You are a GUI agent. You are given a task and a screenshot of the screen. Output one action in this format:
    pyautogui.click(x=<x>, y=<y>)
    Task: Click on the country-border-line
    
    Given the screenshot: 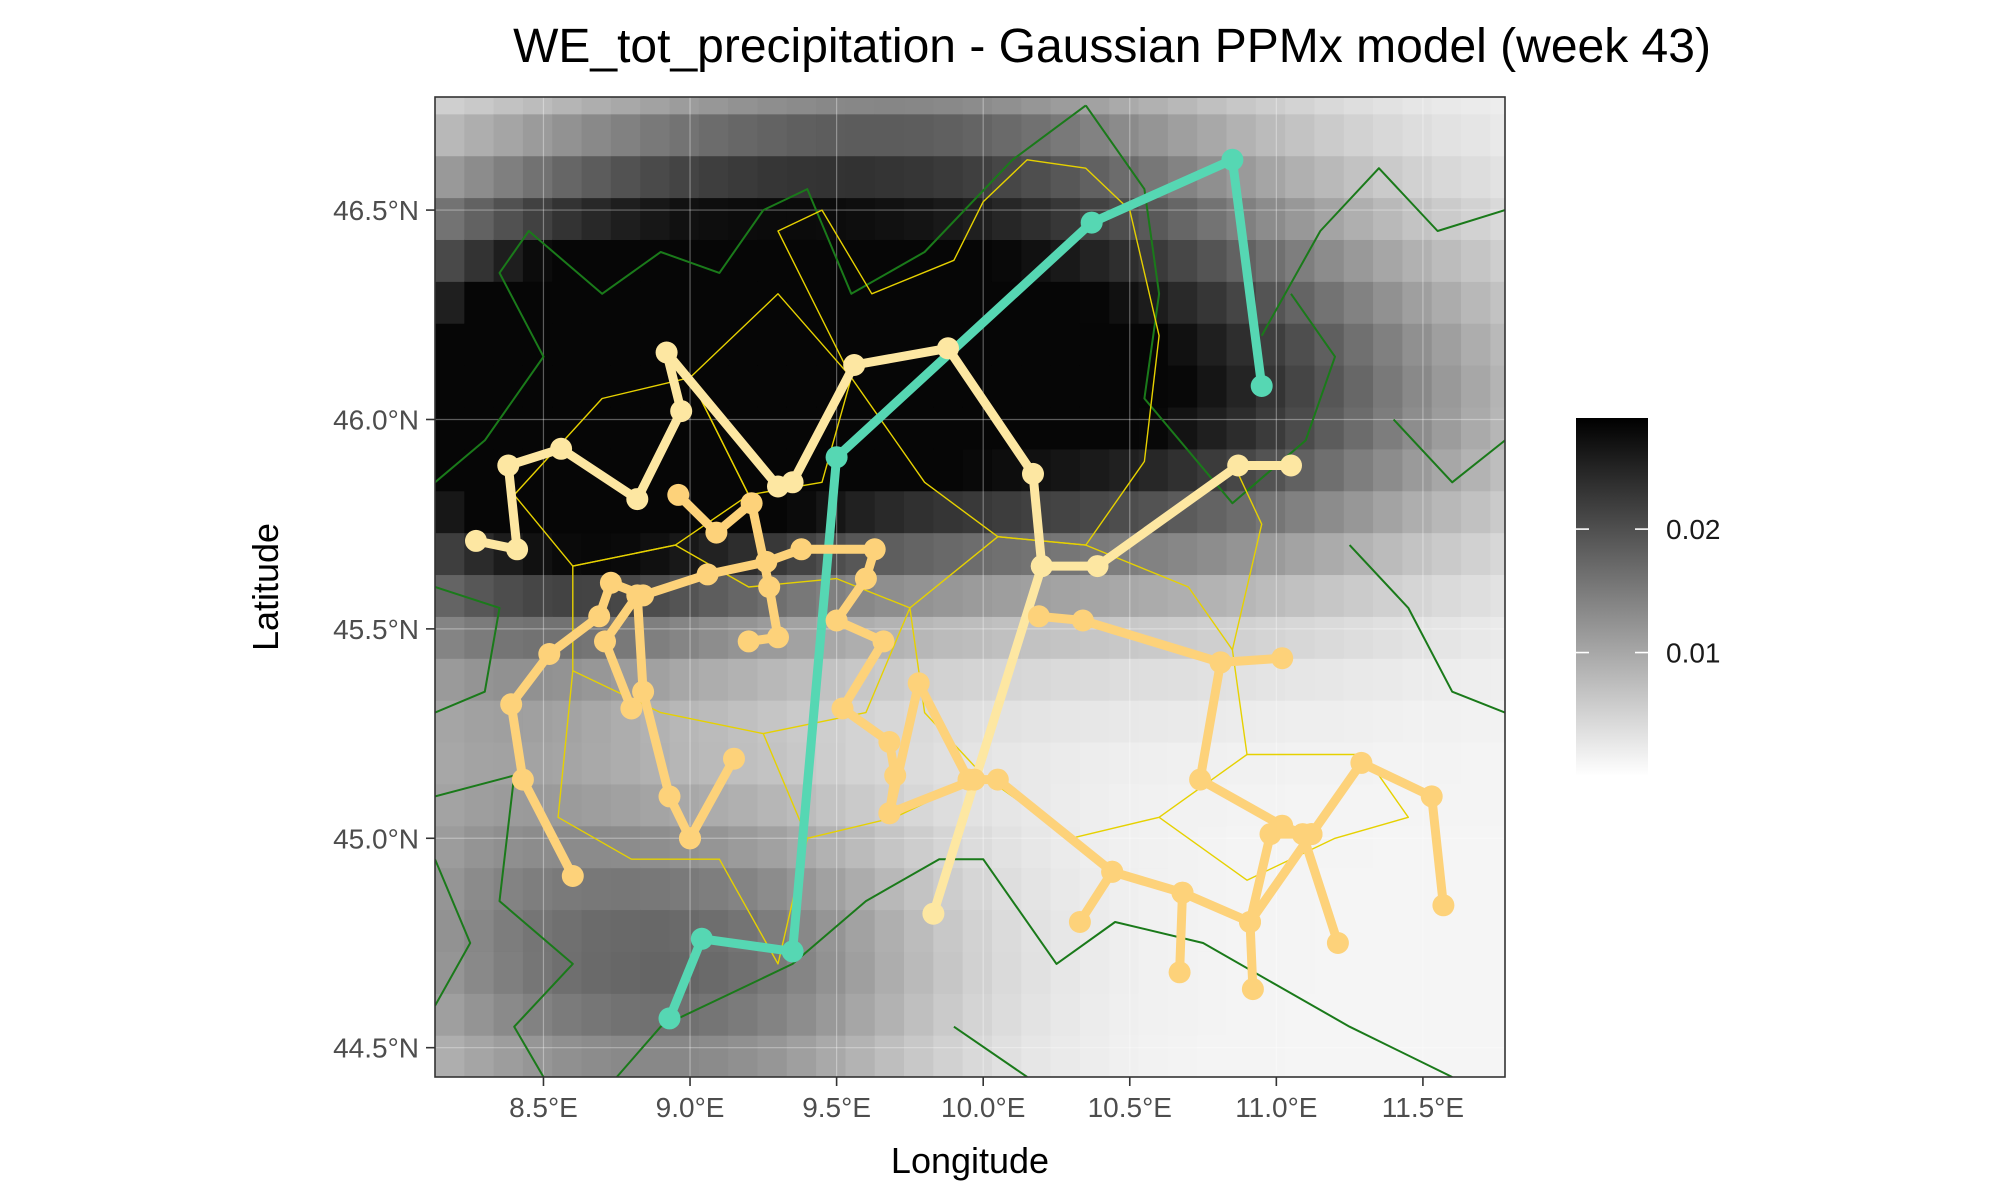 What is the action you would take?
    pyautogui.click(x=761, y=294)
    